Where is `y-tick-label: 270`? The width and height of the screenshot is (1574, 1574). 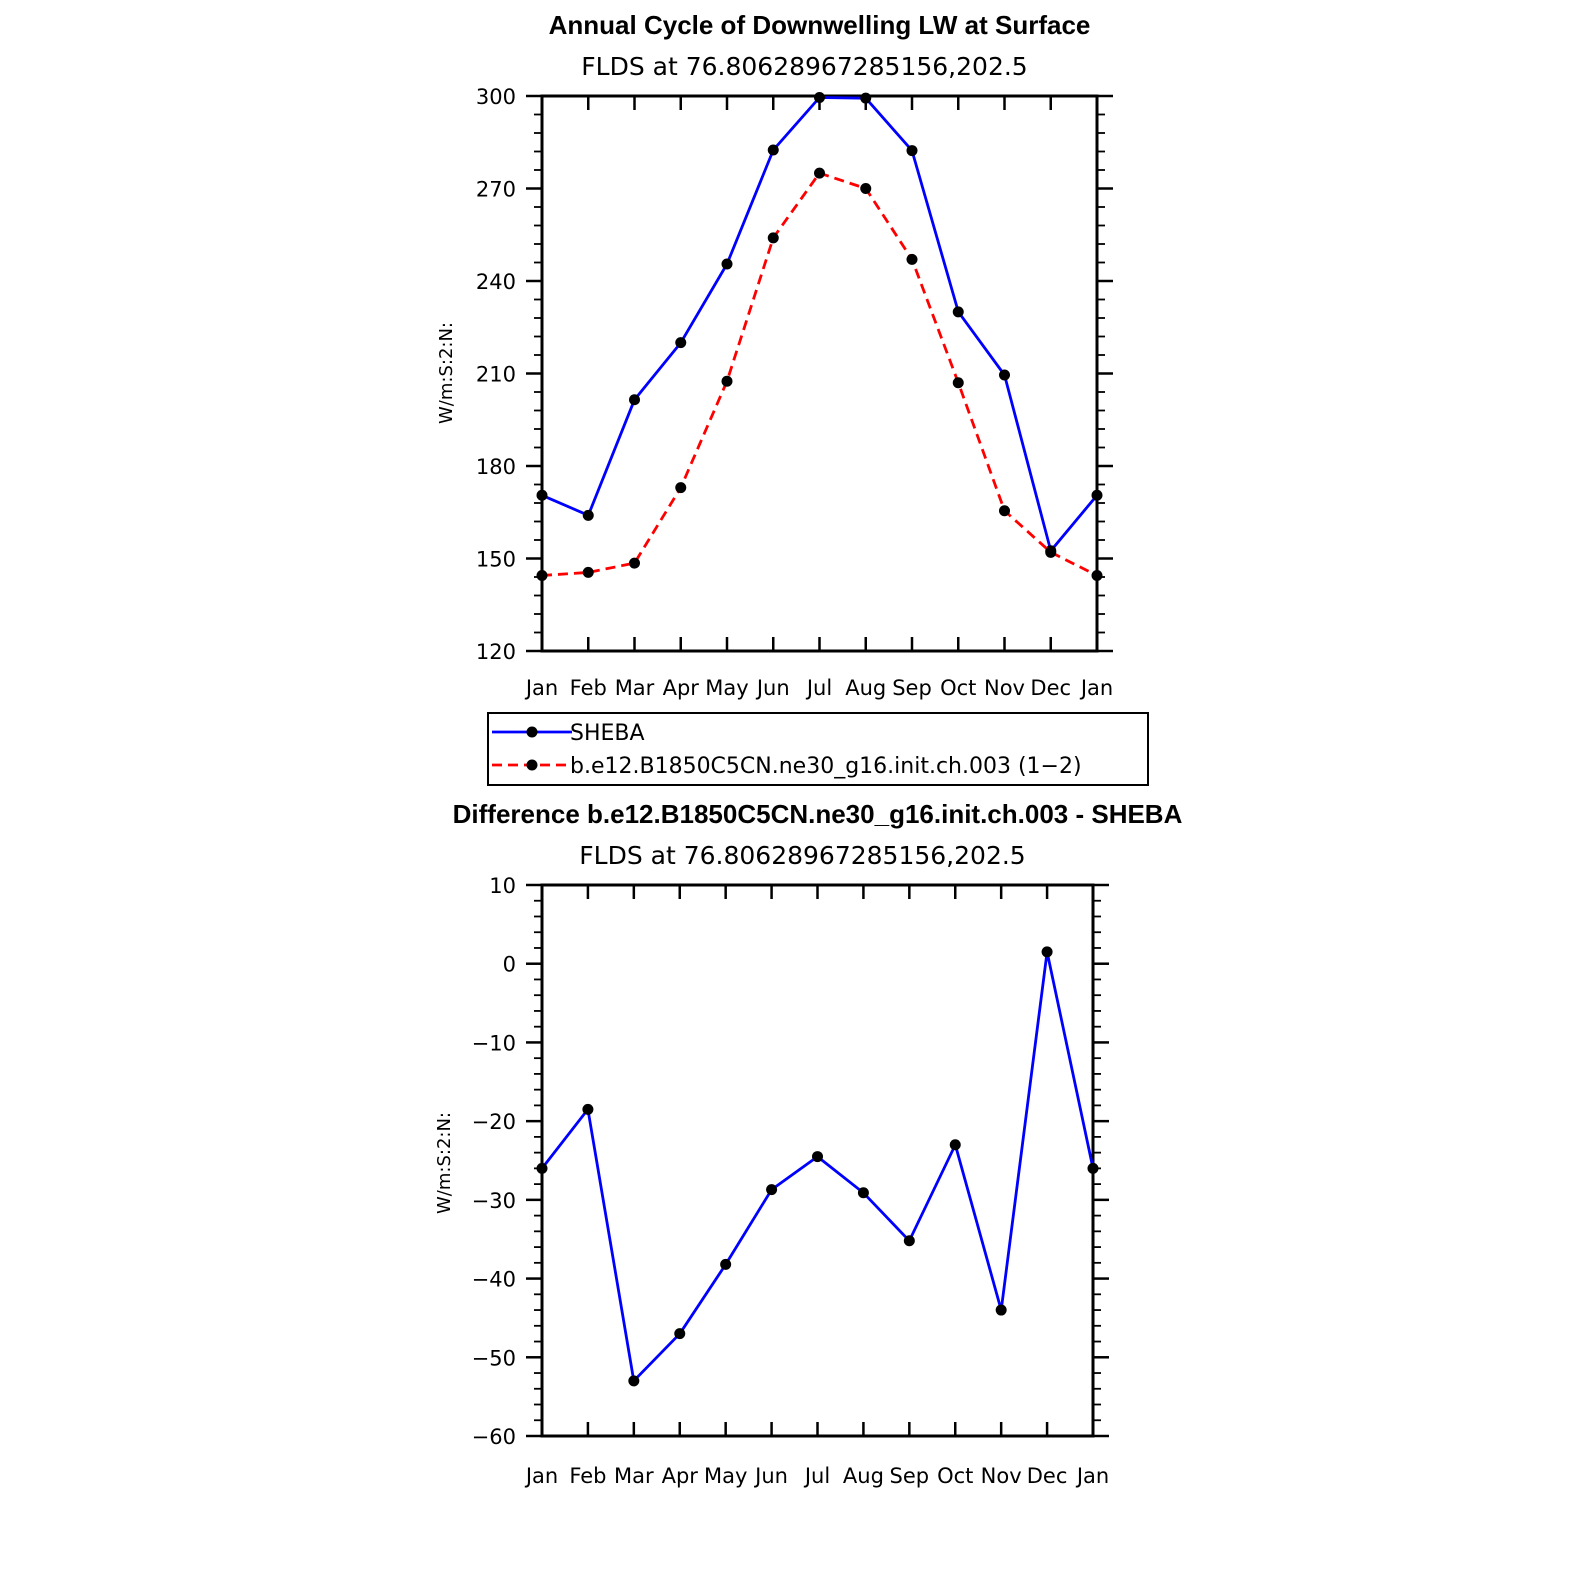 y-tick-label: 270 is located at coordinates (496, 190).